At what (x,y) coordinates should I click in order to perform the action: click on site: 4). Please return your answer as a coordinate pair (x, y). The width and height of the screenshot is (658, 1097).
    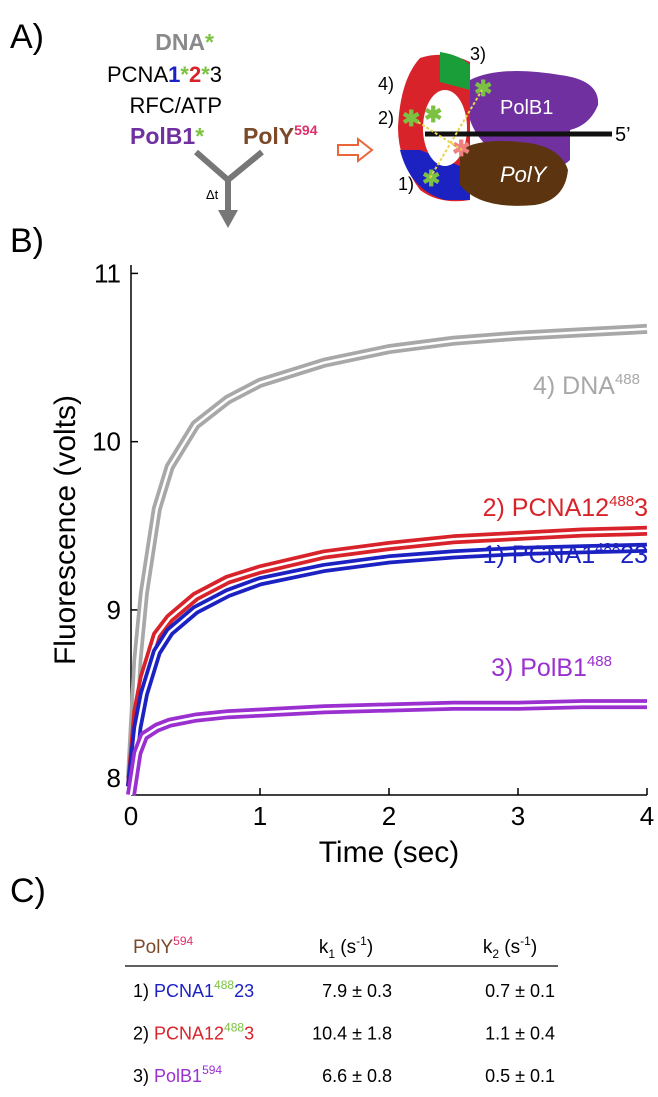
    Looking at the image, I should click on (386, 84).